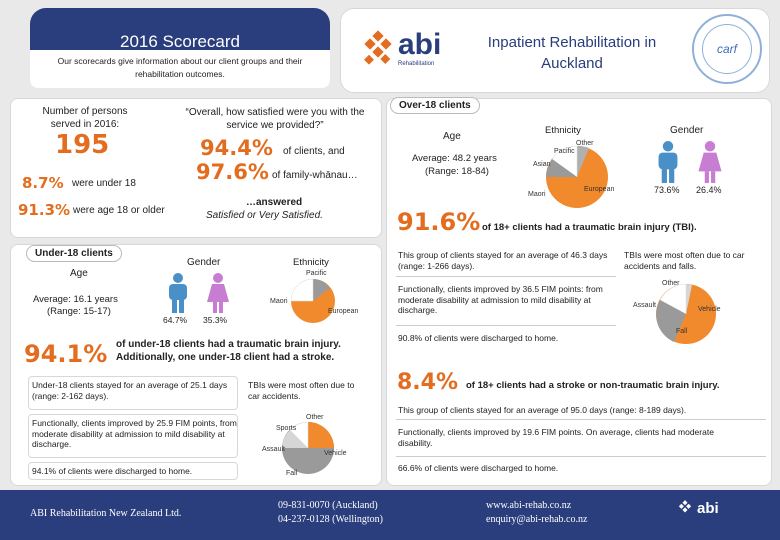  What do you see at coordinates (564, 151) in the screenshot?
I see `over18-eth-pacific: Pacific` at bounding box center [564, 151].